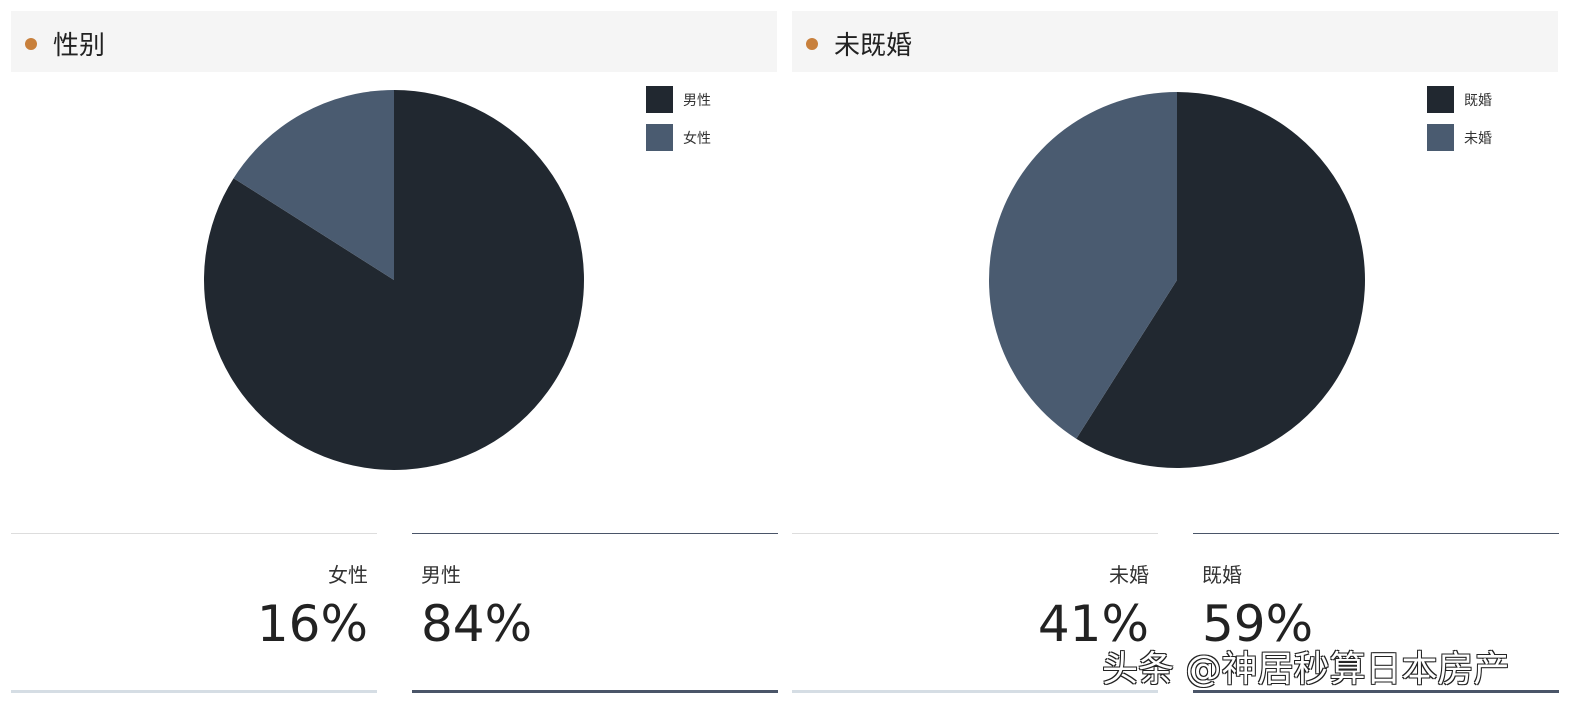 This screenshot has height=716, width=1596. Describe the element at coordinates (1129, 575) in the screenshot. I see `stat-label: 未婚` at that location.